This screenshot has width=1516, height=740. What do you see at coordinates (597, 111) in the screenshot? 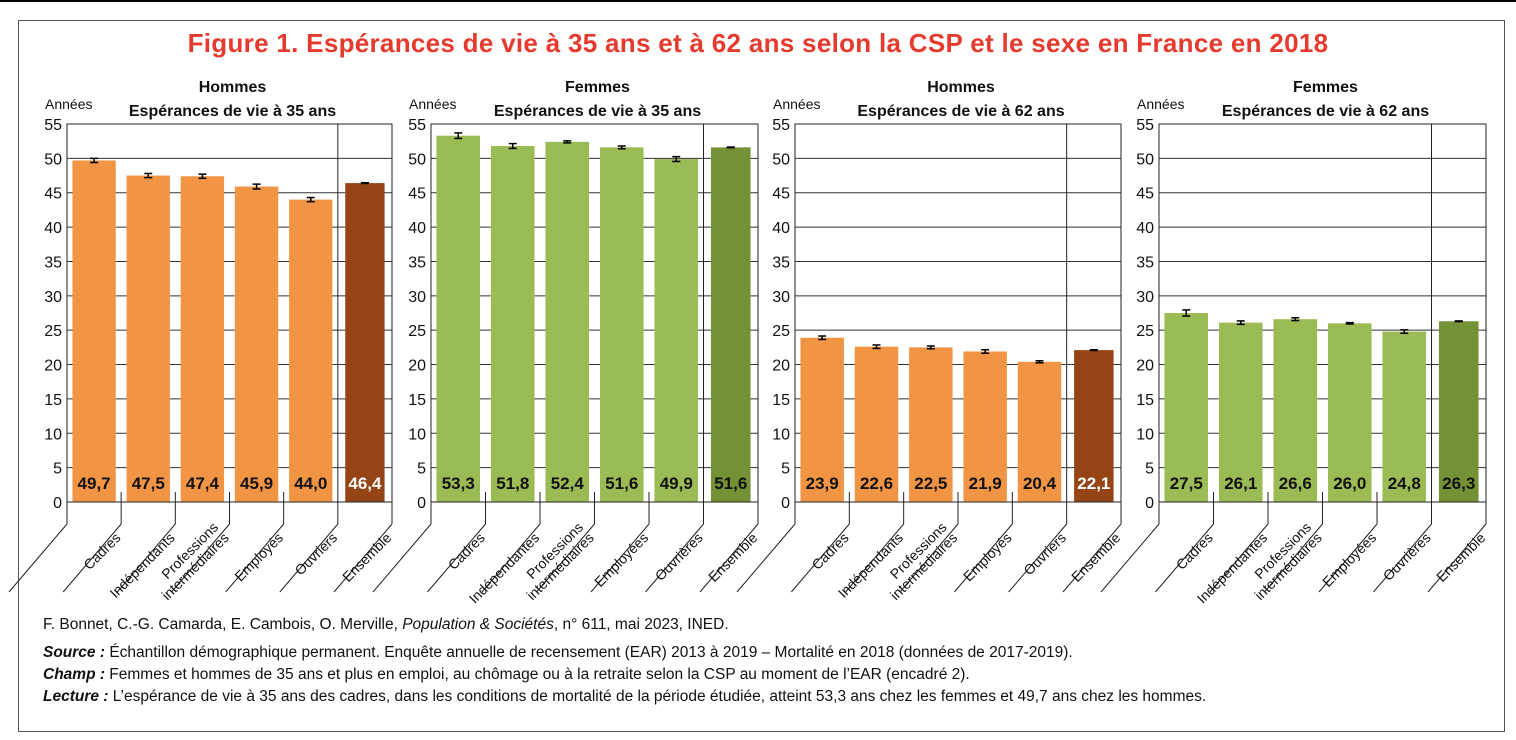
I see `panel-title-subtitle: Espérances de vie à 35 ans` at bounding box center [597, 111].